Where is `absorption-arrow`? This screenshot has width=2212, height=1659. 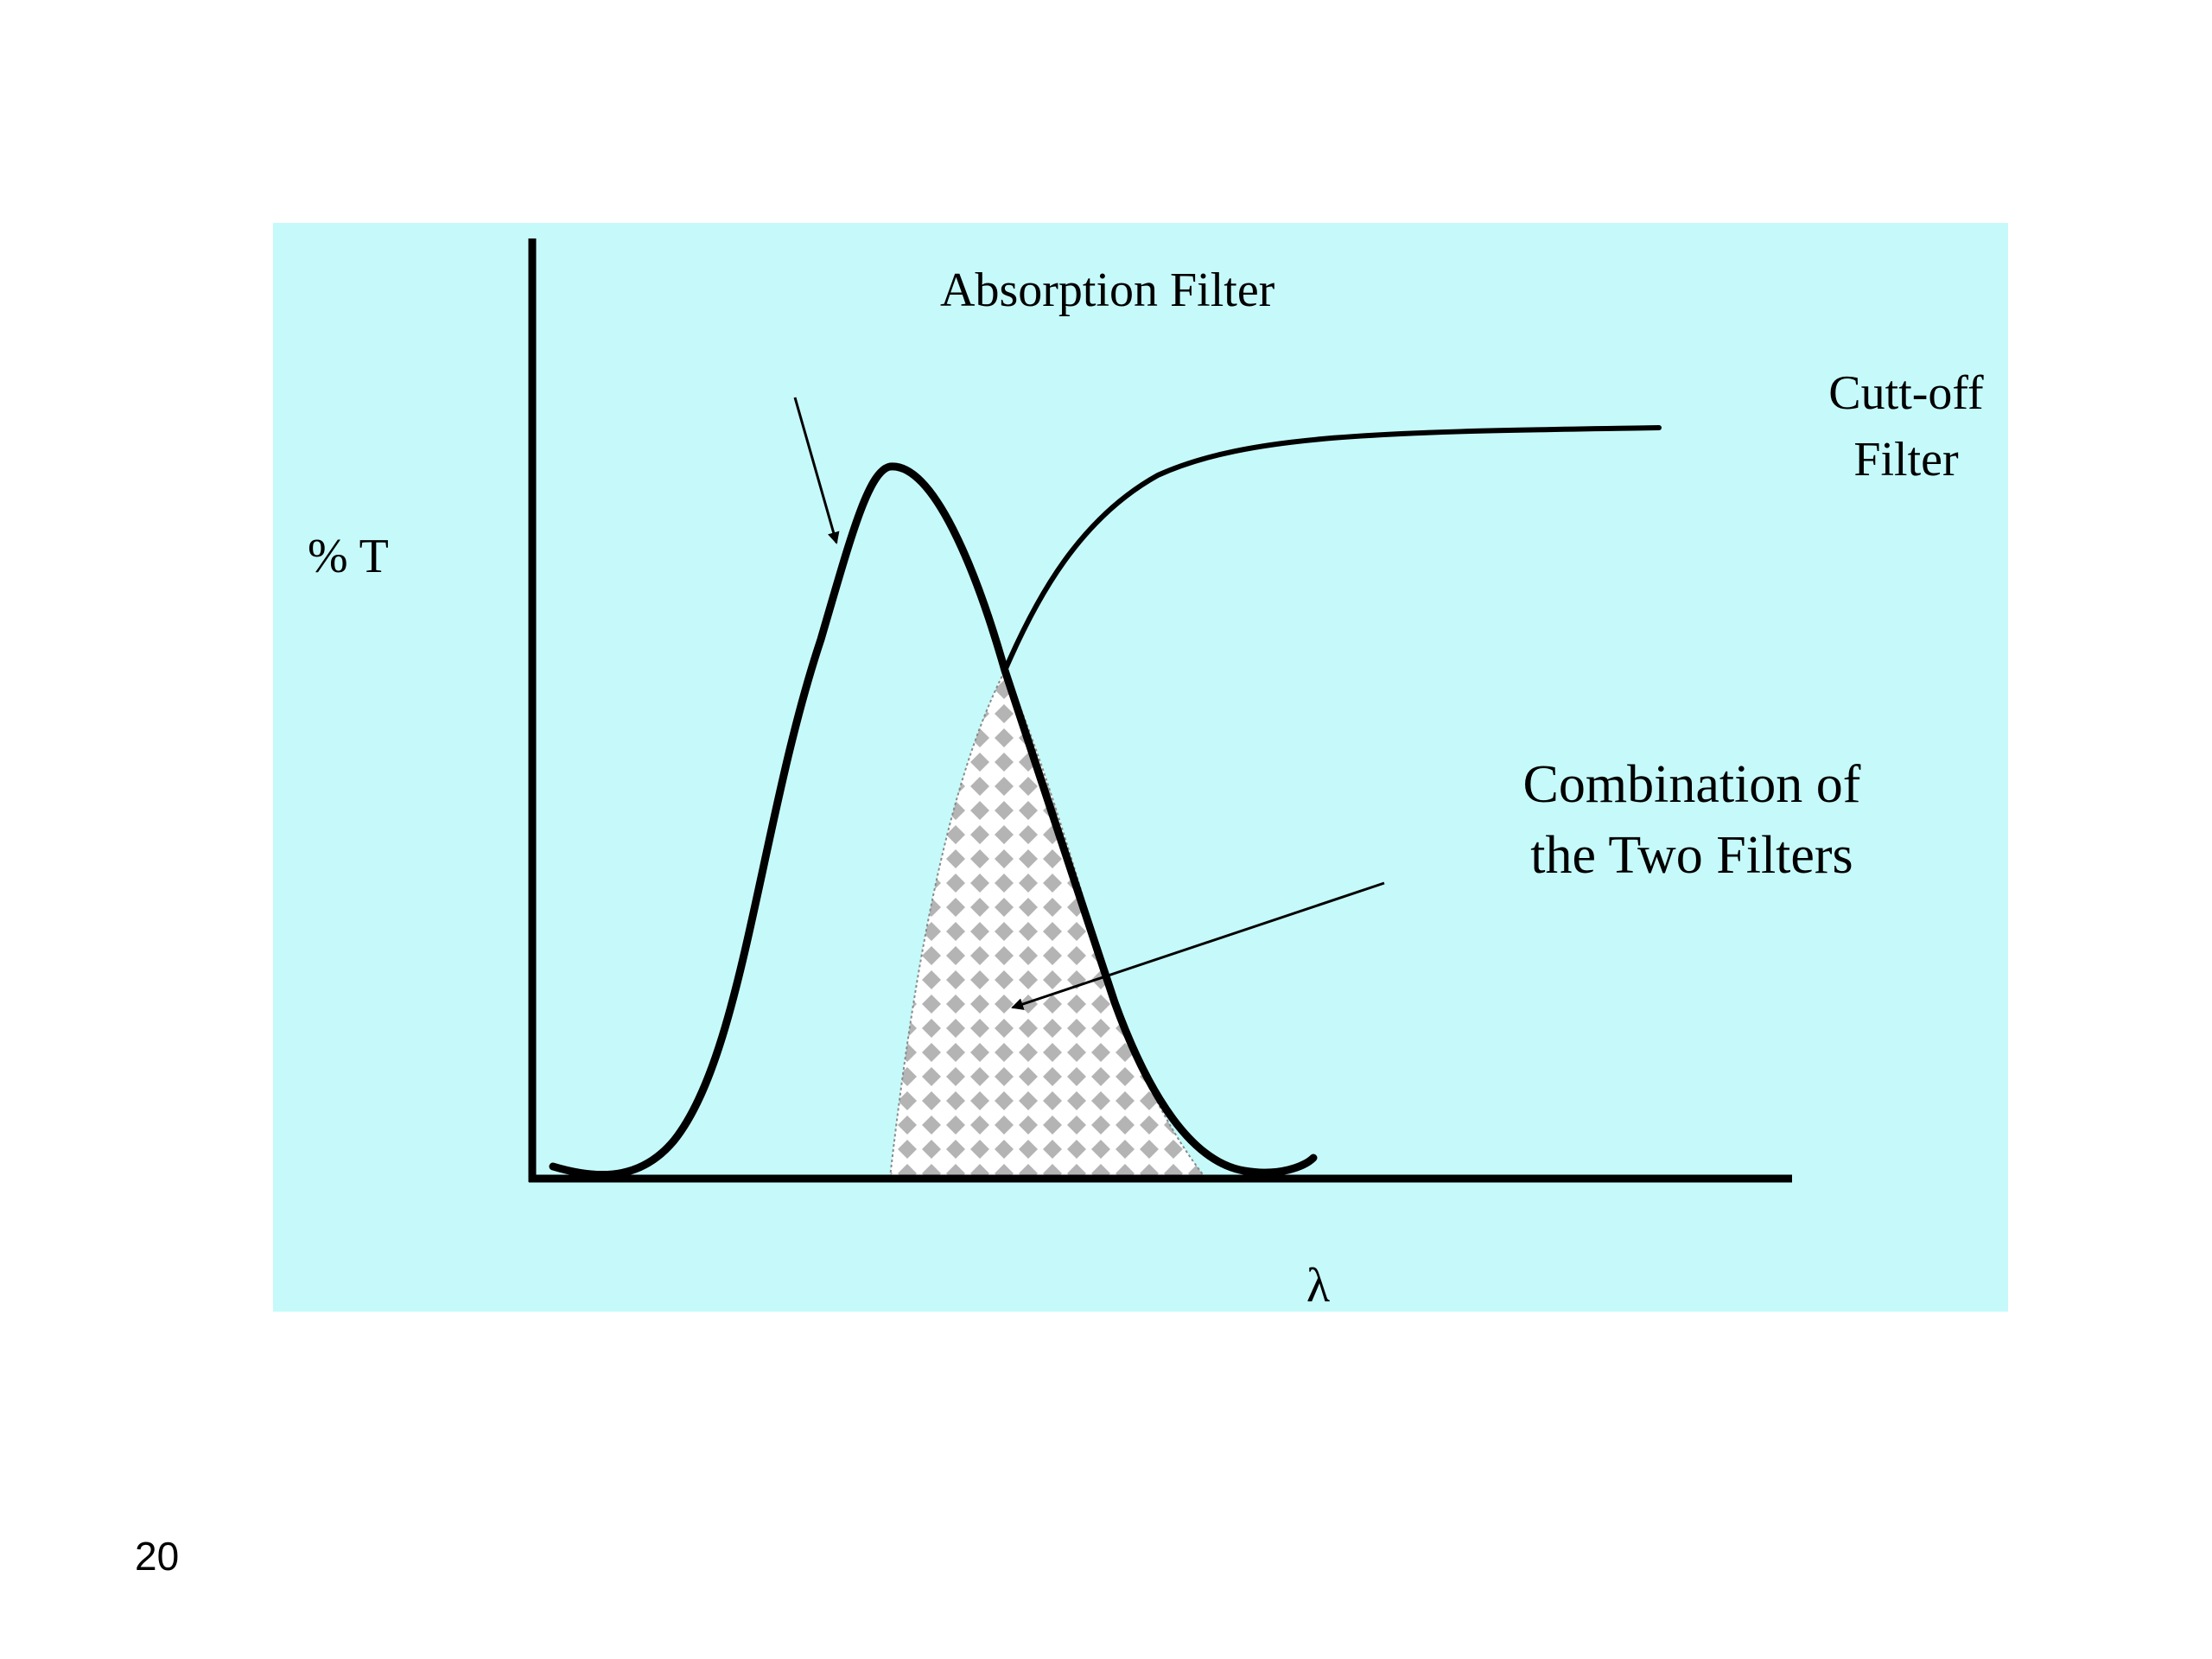 absorption-arrow is located at coordinates (816, 471).